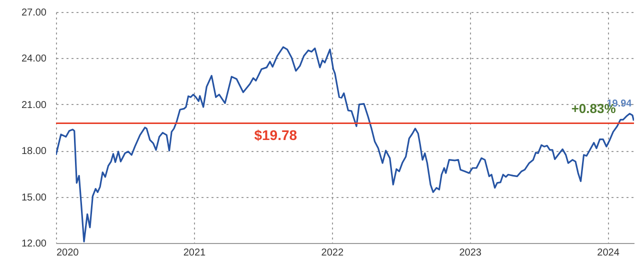  Describe the element at coordinates (470, 253) in the screenshot. I see `x-tick-label: 2023` at that location.